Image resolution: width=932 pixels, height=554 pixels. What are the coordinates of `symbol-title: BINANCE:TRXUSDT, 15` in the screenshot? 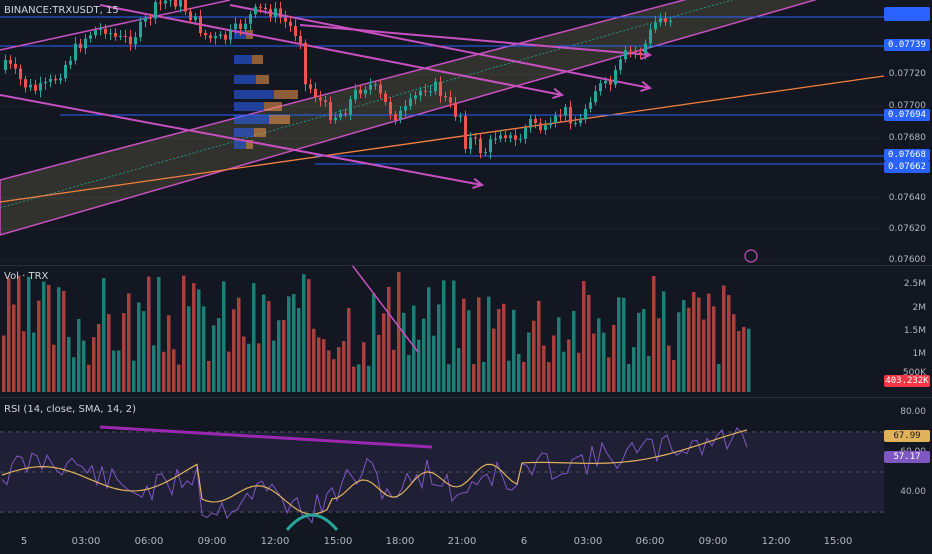 It's located at (61, 10).